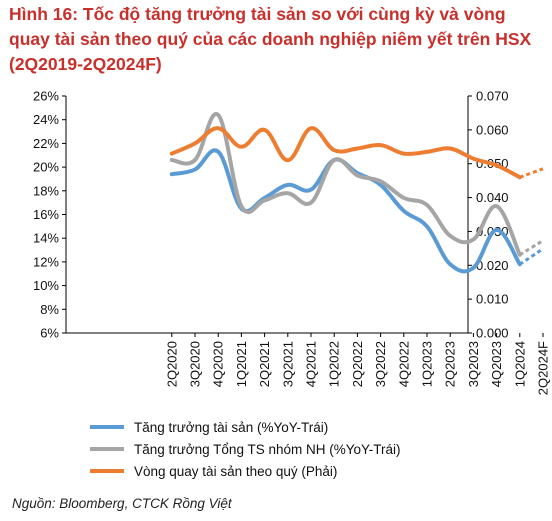  Describe the element at coordinates (46, 238) in the screenshot. I see `y-left-tick-label: 14%` at that location.